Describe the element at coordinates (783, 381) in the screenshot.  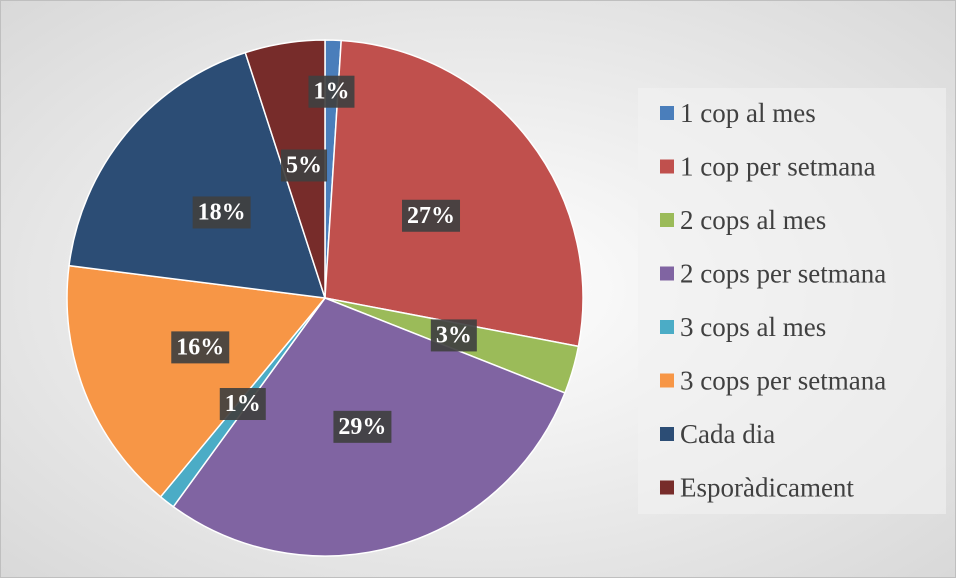
I see `legend-label: 3 cops per setmana` at that location.